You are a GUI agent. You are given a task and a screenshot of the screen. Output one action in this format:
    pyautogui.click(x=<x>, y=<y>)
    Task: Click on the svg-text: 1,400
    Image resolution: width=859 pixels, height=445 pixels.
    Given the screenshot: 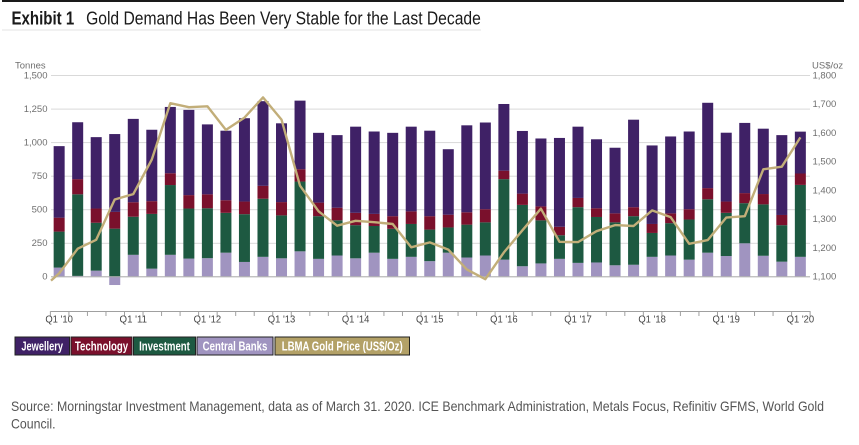 What is the action you would take?
    pyautogui.click(x=825, y=190)
    